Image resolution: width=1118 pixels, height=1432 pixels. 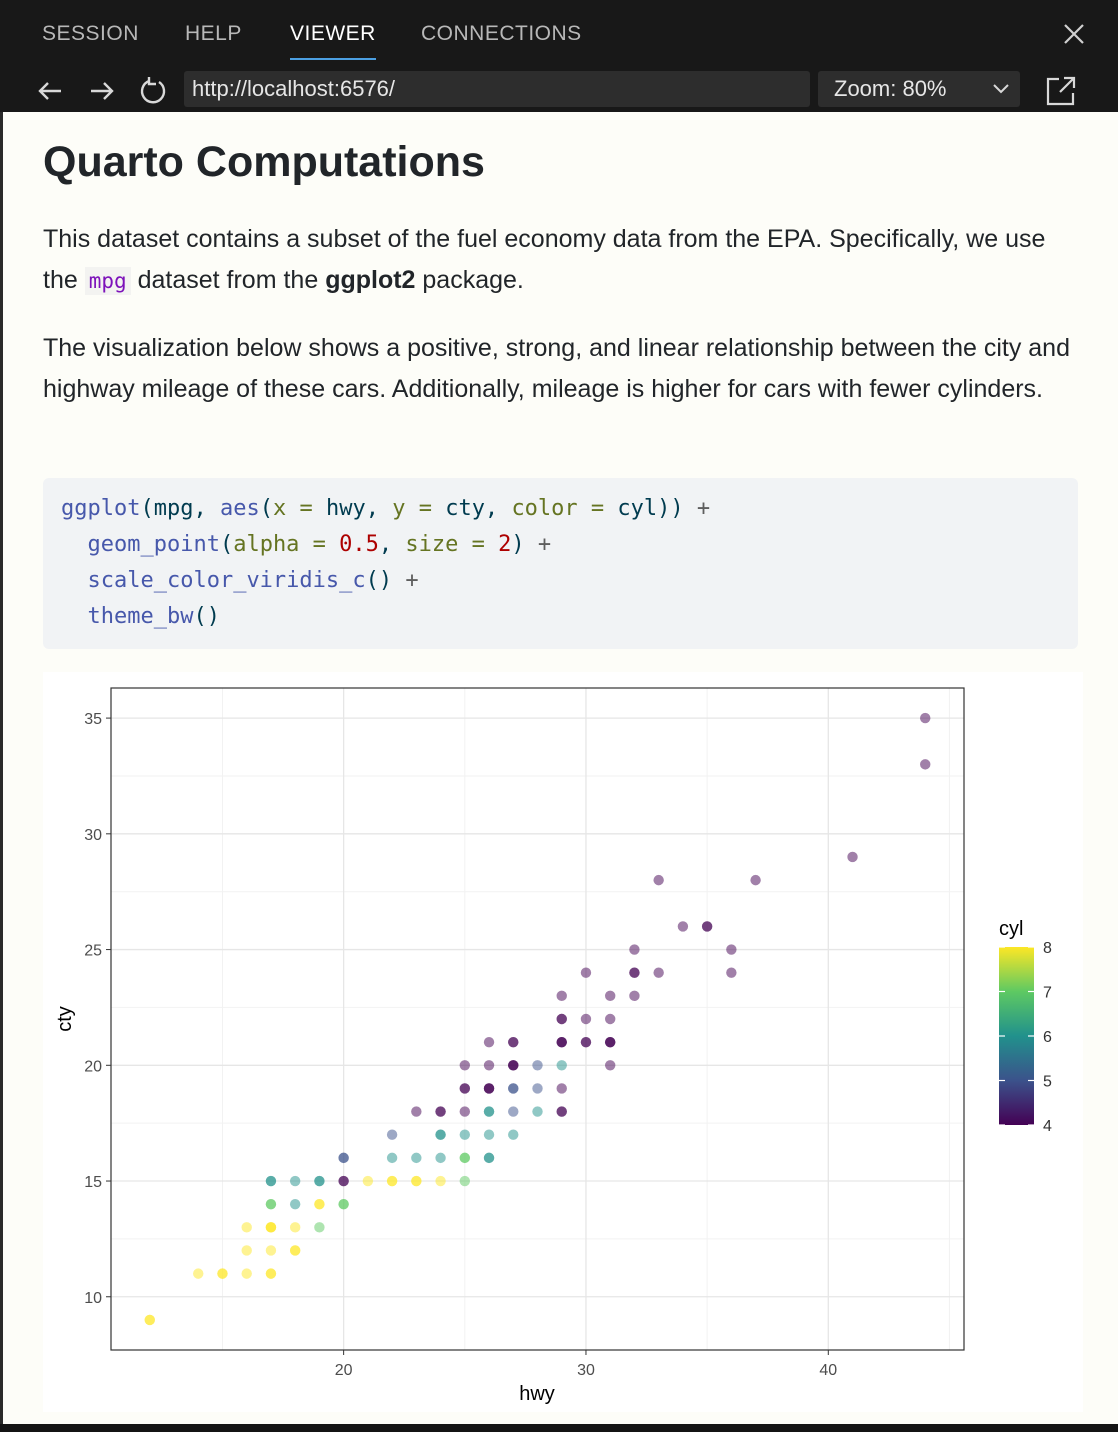 What do you see at coordinates (1047, 1126) in the screenshot?
I see `legend-tick-label: 4` at bounding box center [1047, 1126].